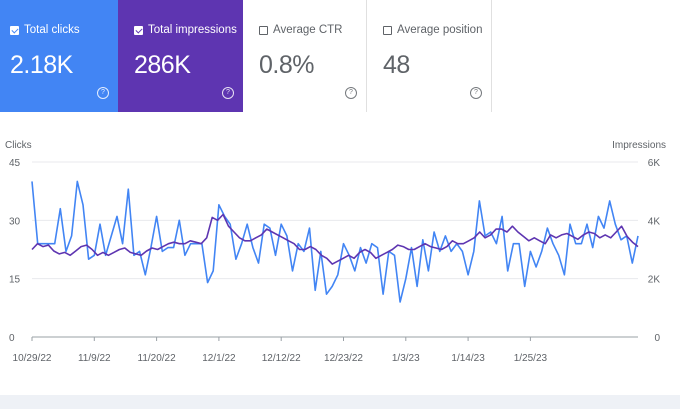 The height and width of the screenshot is (409, 680). I want to click on average-ctr-value: 0.8%, so click(286, 65).